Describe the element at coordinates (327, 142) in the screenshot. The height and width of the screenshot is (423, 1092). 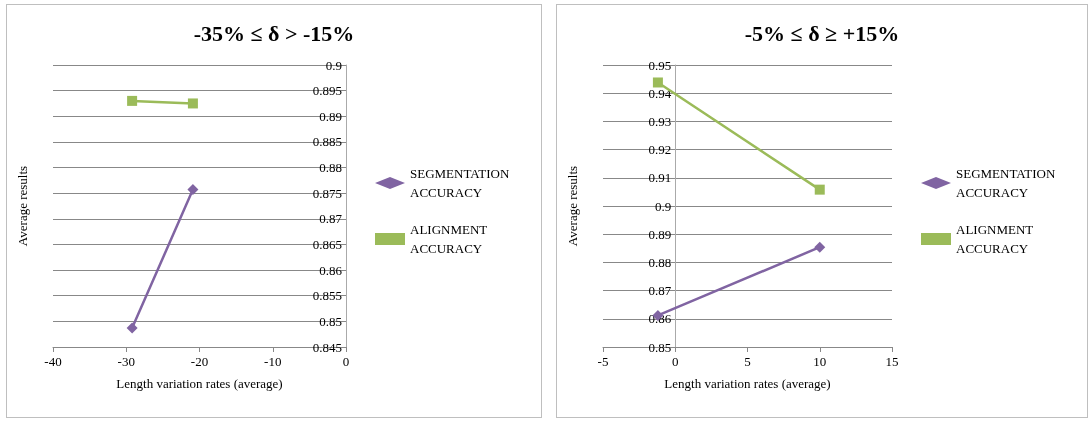
I see `y-tick-label: 0.885` at that location.